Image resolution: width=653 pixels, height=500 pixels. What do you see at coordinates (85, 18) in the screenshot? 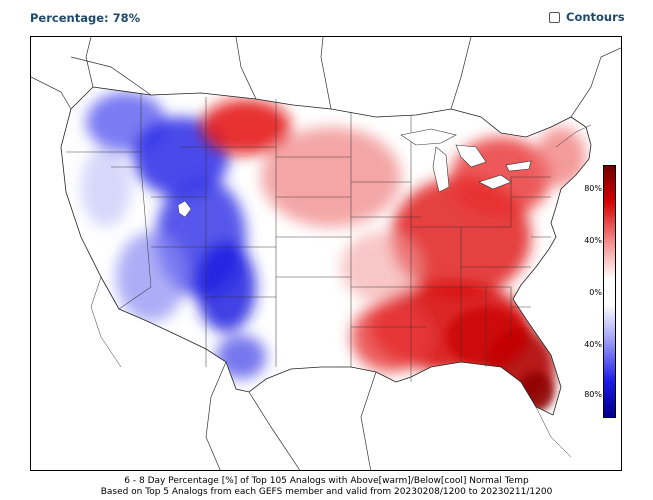
I see `percentage-label: Percentage: 78%` at bounding box center [85, 18].